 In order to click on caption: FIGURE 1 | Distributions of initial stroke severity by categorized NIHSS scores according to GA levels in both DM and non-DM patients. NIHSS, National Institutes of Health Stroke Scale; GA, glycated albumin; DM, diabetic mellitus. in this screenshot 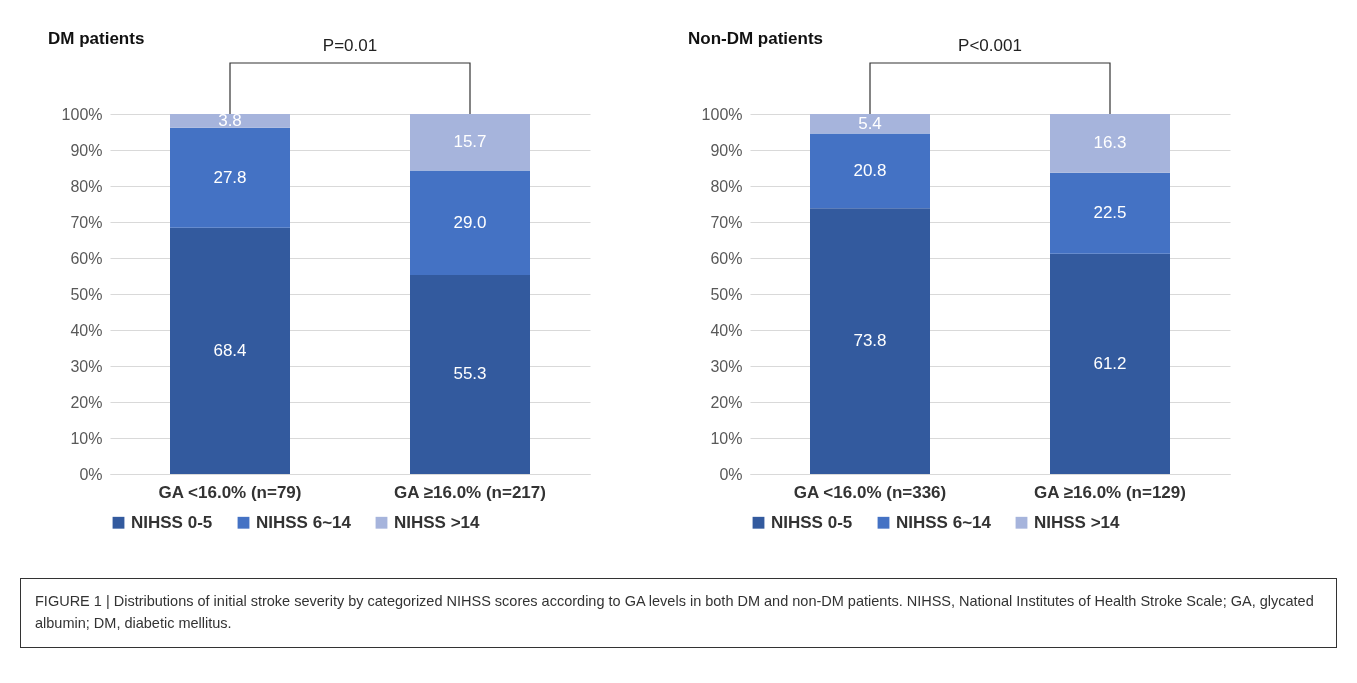, I will do `click(675, 612)`.